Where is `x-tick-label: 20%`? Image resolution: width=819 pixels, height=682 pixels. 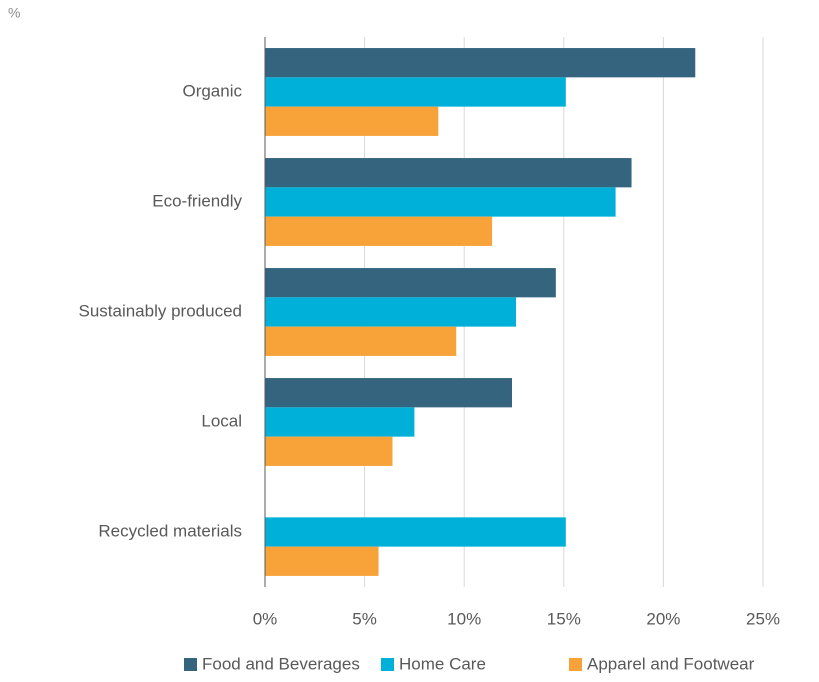 x-tick-label: 20% is located at coordinates (663, 618).